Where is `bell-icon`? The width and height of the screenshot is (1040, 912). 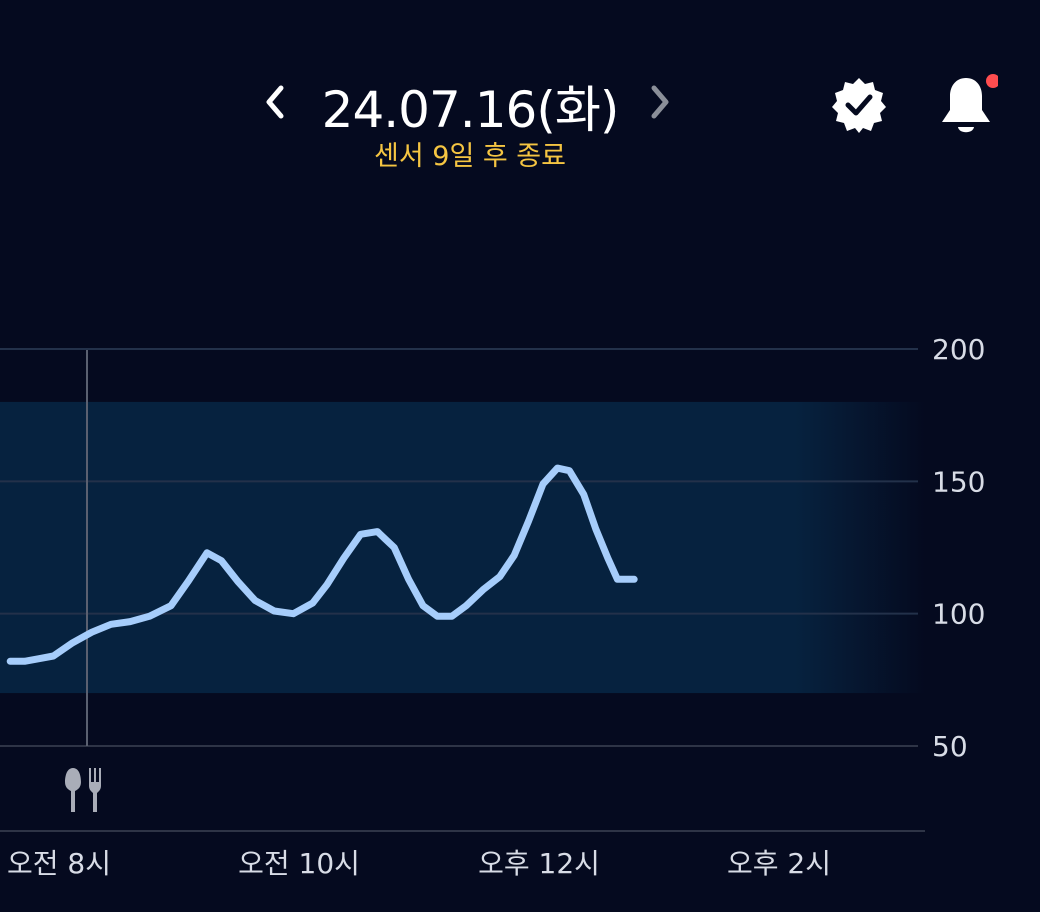
bell-icon is located at coordinates (966, 105).